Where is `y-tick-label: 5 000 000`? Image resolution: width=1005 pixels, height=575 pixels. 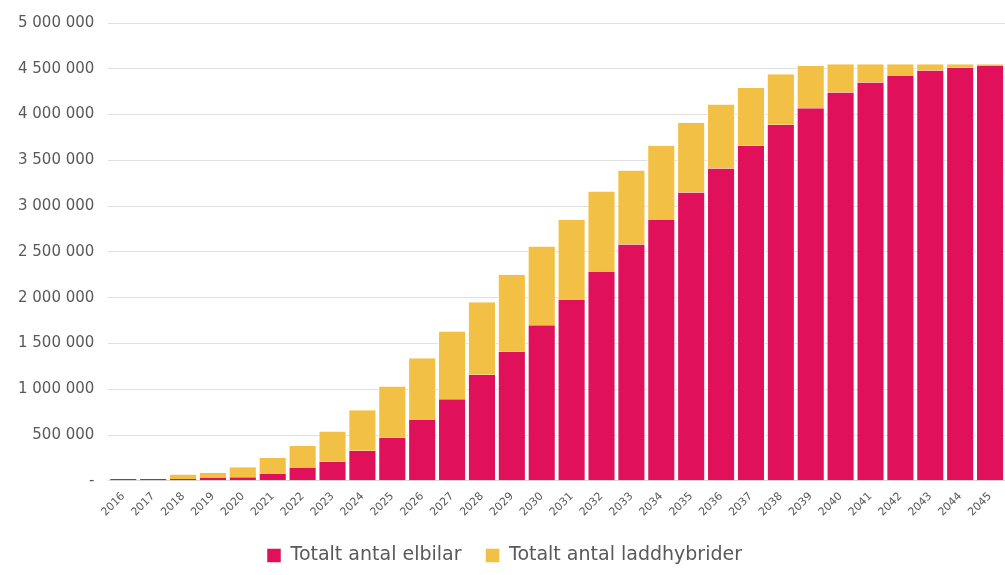 y-tick-label: 5 000 000 is located at coordinates (56, 21).